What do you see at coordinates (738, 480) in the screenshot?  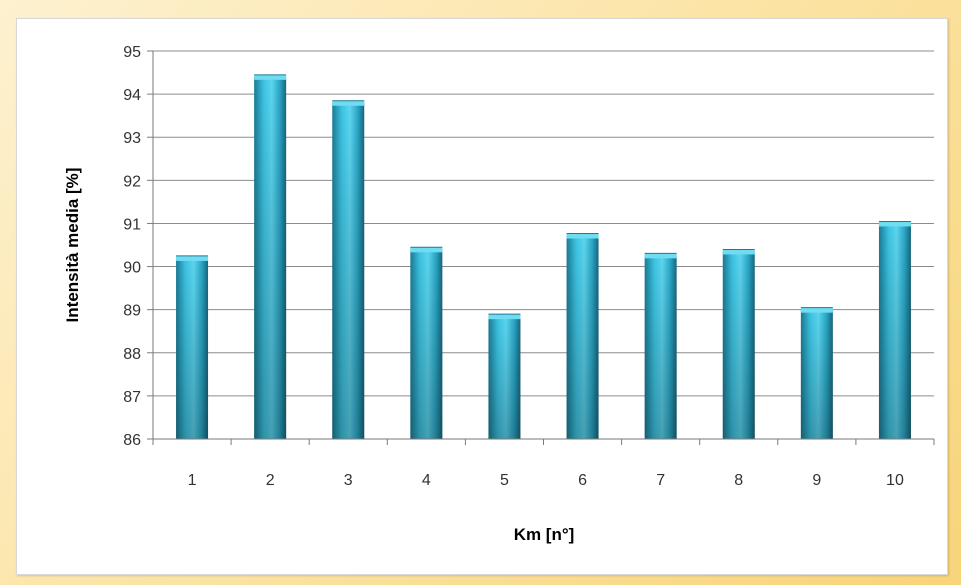 I see `x-tick-label: 8` at bounding box center [738, 480].